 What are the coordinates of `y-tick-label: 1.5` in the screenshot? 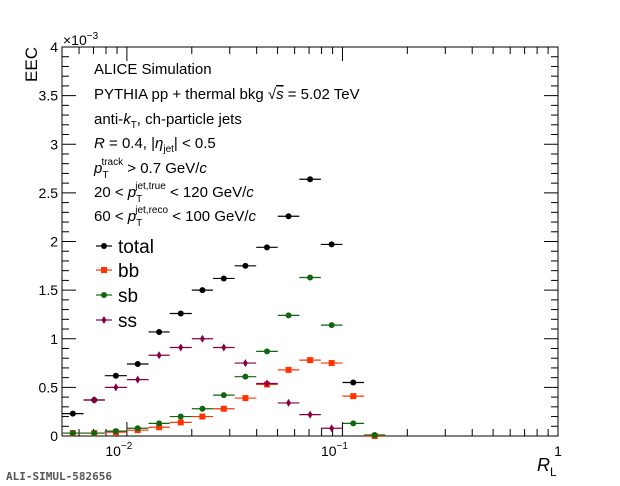 It's located at (49, 290).